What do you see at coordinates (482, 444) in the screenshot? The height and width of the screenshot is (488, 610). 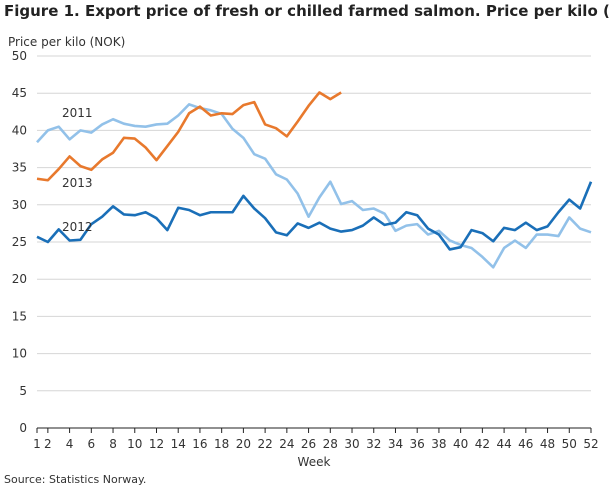 I see `x-tick-label: 42` at bounding box center [482, 444].